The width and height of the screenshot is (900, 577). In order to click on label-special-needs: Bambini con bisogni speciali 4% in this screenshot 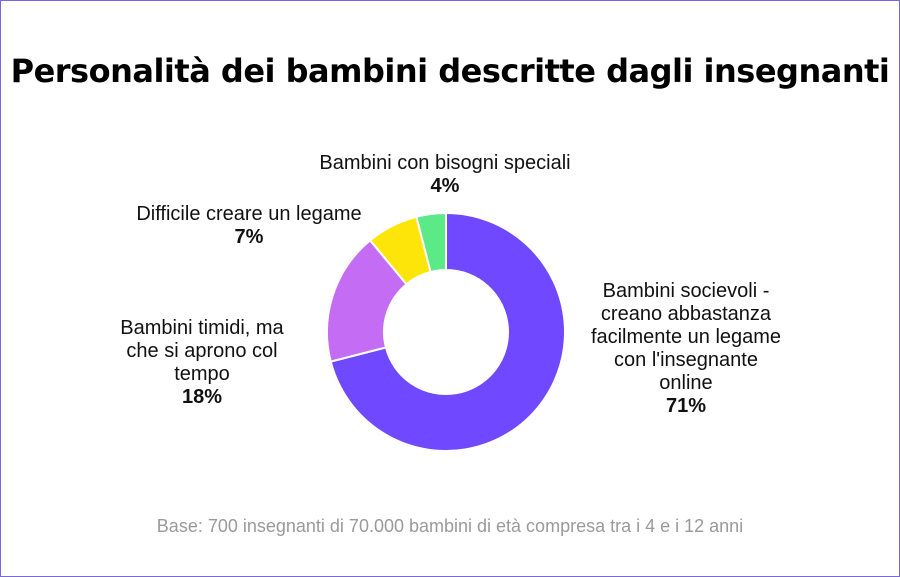, I will do `click(445, 175)`.